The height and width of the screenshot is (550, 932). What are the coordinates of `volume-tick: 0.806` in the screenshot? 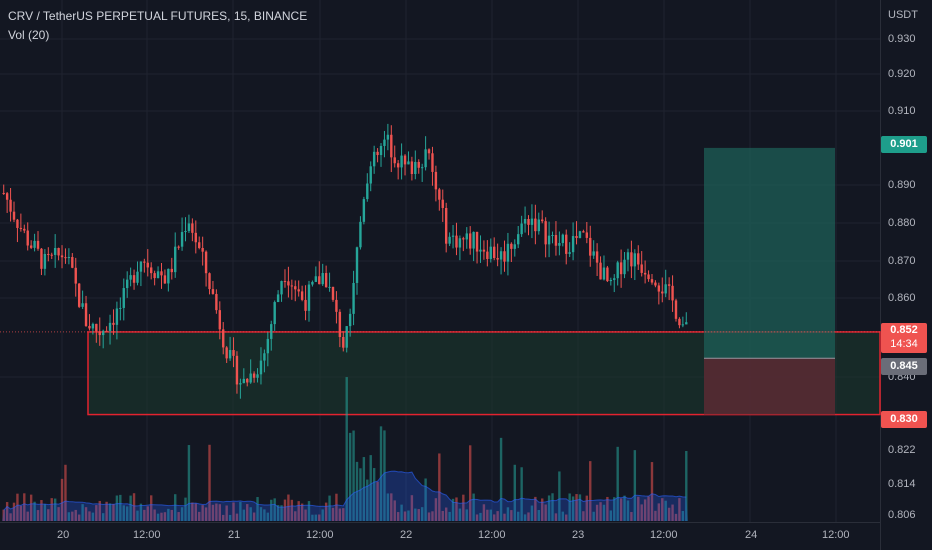 It's located at (902, 515).